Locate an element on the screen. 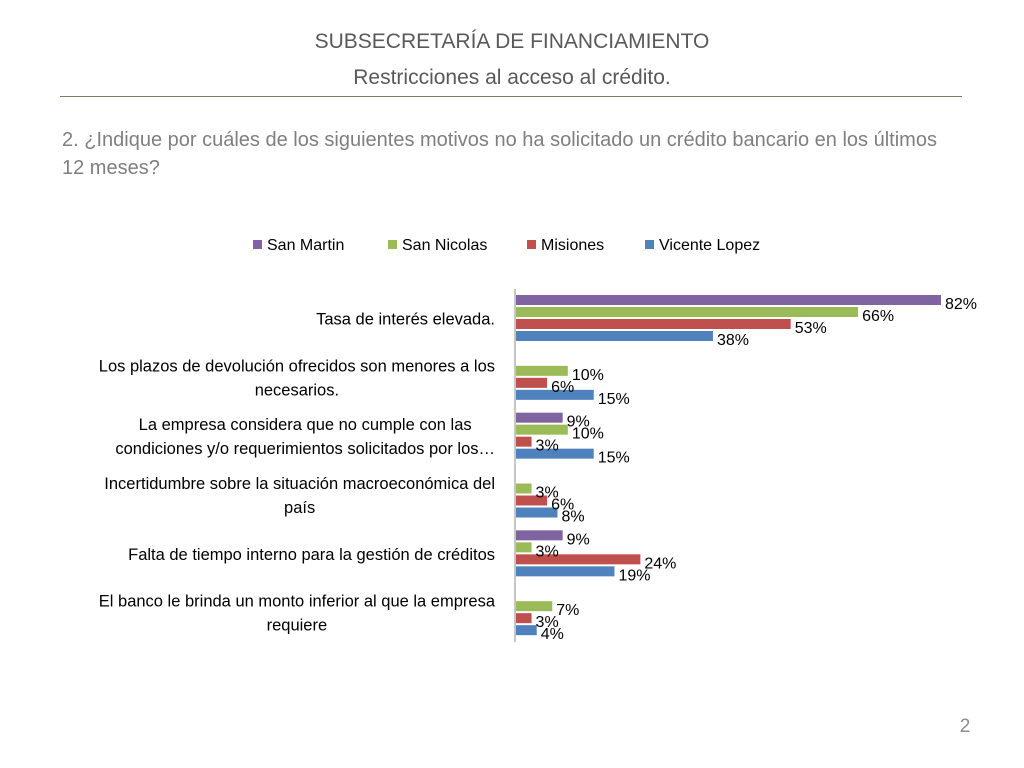 The image size is (1024, 768). page-number: 2 is located at coordinates (965, 726).